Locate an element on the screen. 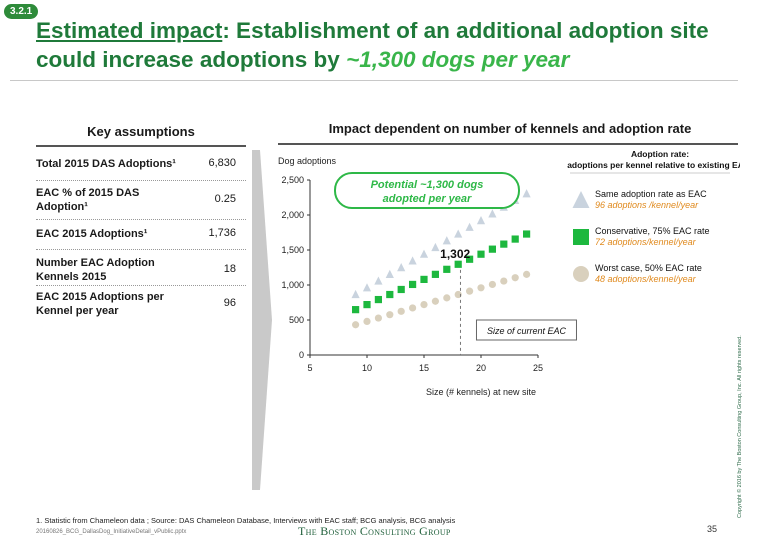 The height and width of the screenshot is (540, 757). legend-series-rate: 72 adoptions/kennel/year is located at coordinates (646, 242).